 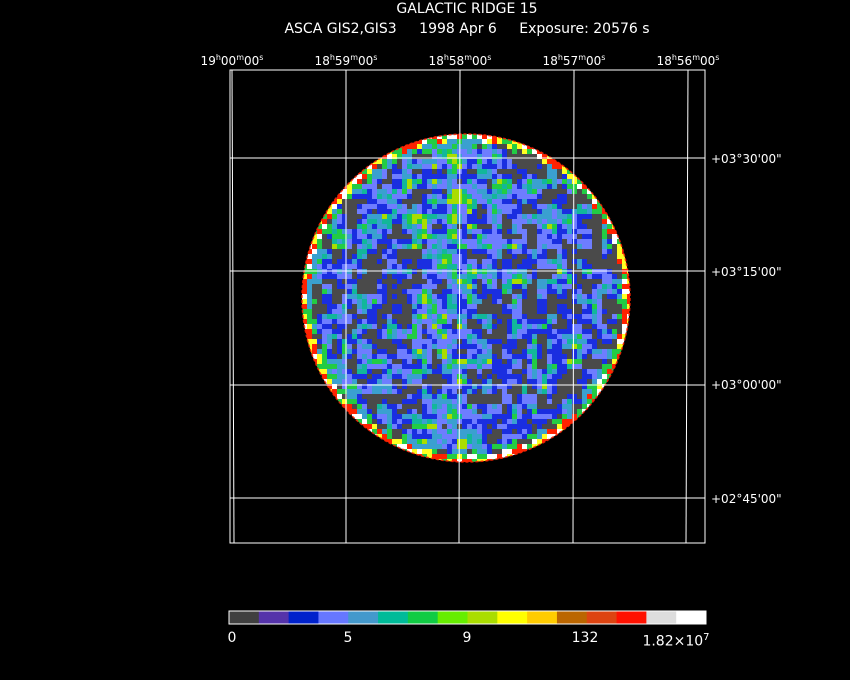 What do you see at coordinates (458, 29) in the screenshot?
I see `observation-date: 1998 Apr 6` at bounding box center [458, 29].